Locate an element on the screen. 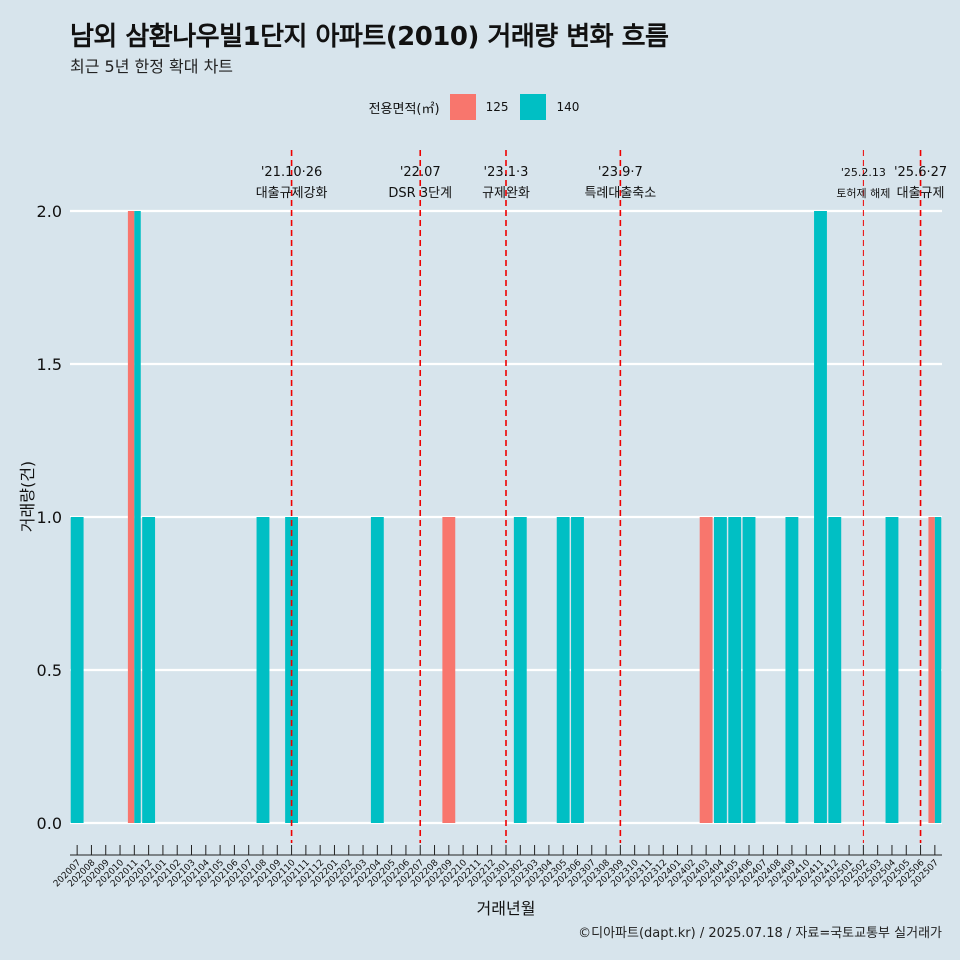 The image size is (960, 960). chart-title: 남외 삼환나우빌1단지 아파트(2010) 거래량 변화 흐름 is located at coordinates (369, 37).